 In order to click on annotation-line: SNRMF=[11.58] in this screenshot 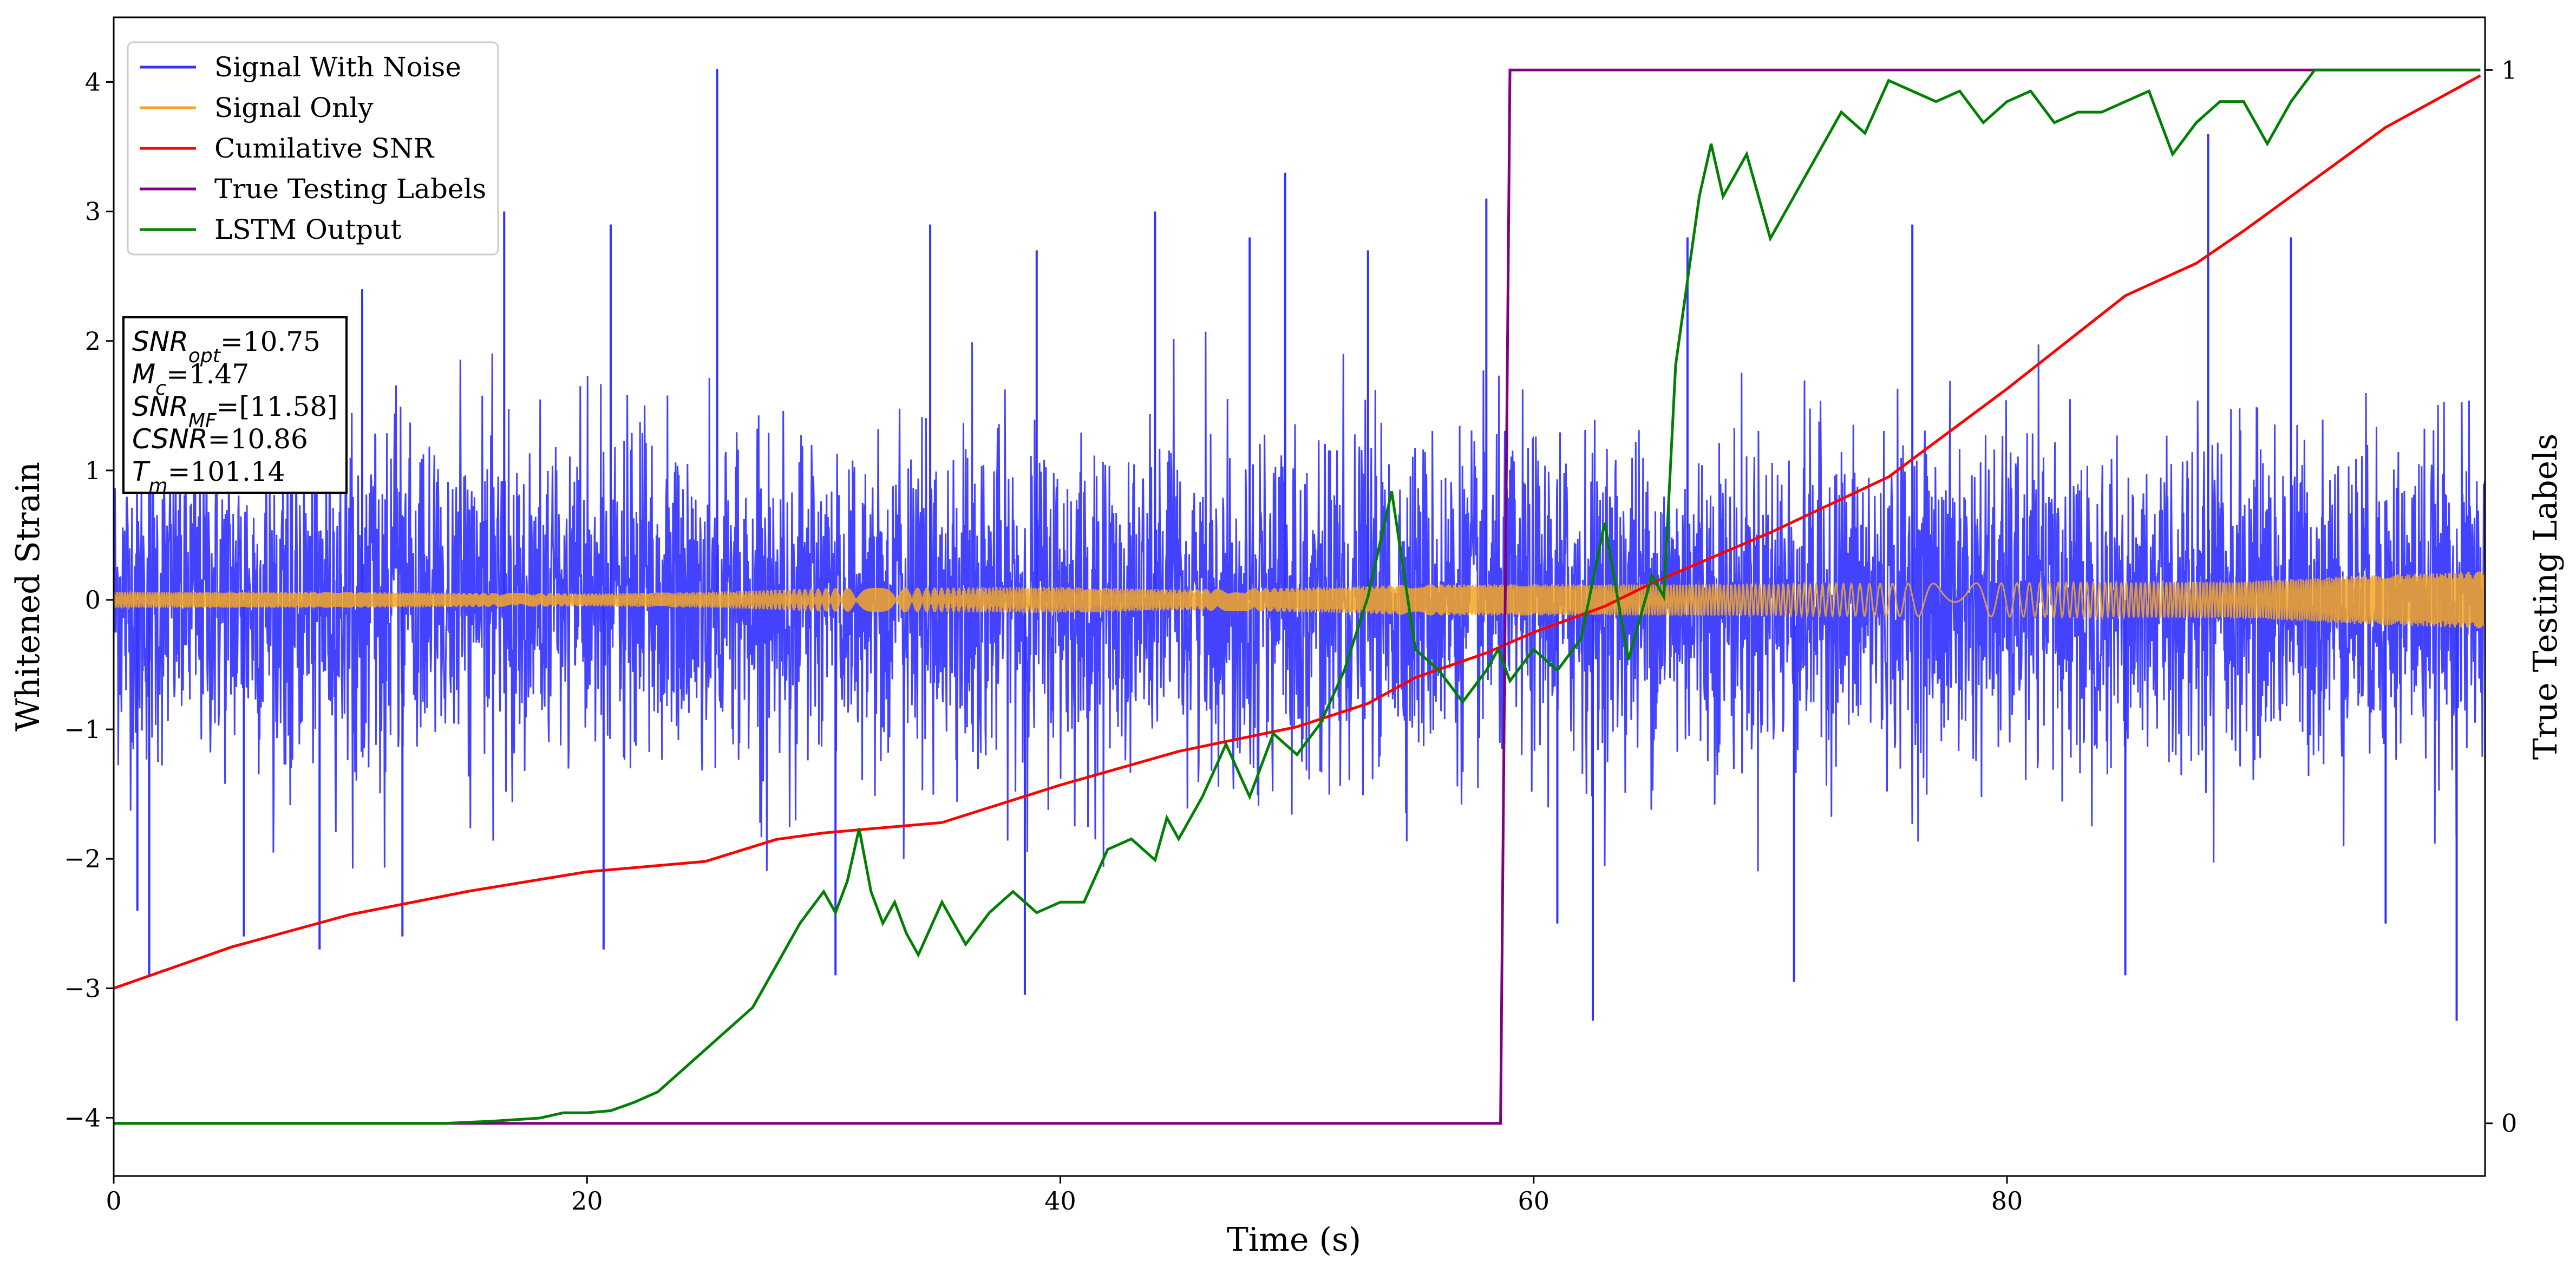, I will do `click(235, 411)`.